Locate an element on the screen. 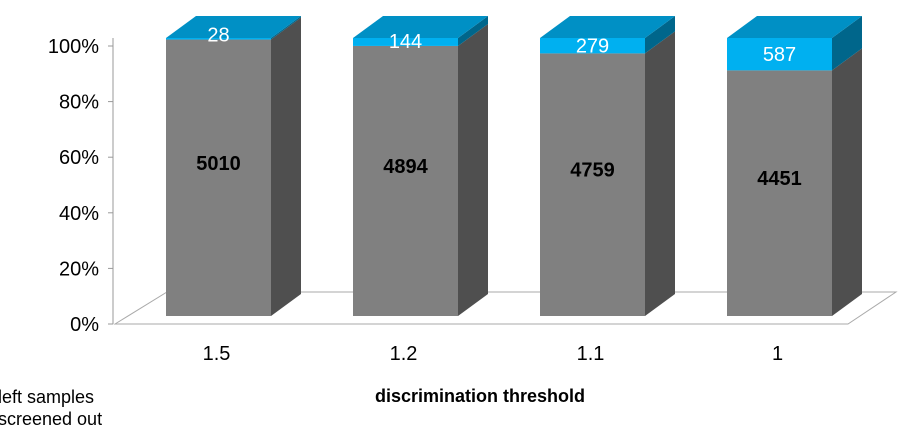 The width and height of the screenshot is (904, 442). data-label-screened-out: 587 is located at coordinates (779, 55).